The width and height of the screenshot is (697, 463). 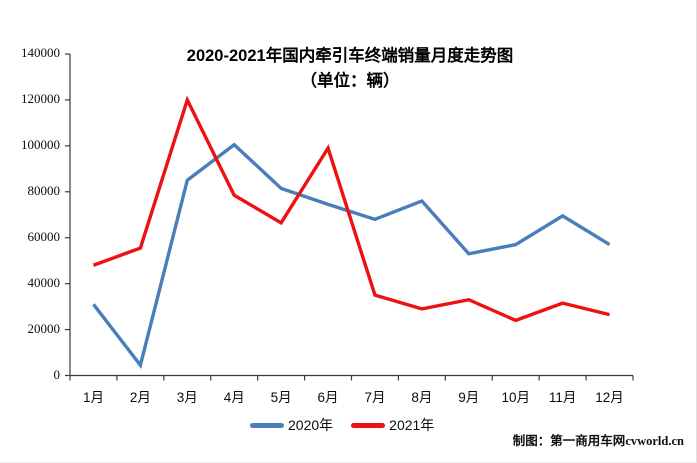 What do you see at coordinates (654, 441) in the screenshot?
I see `credit-domain: cvworld.cn` at bounding box center [654, 441].